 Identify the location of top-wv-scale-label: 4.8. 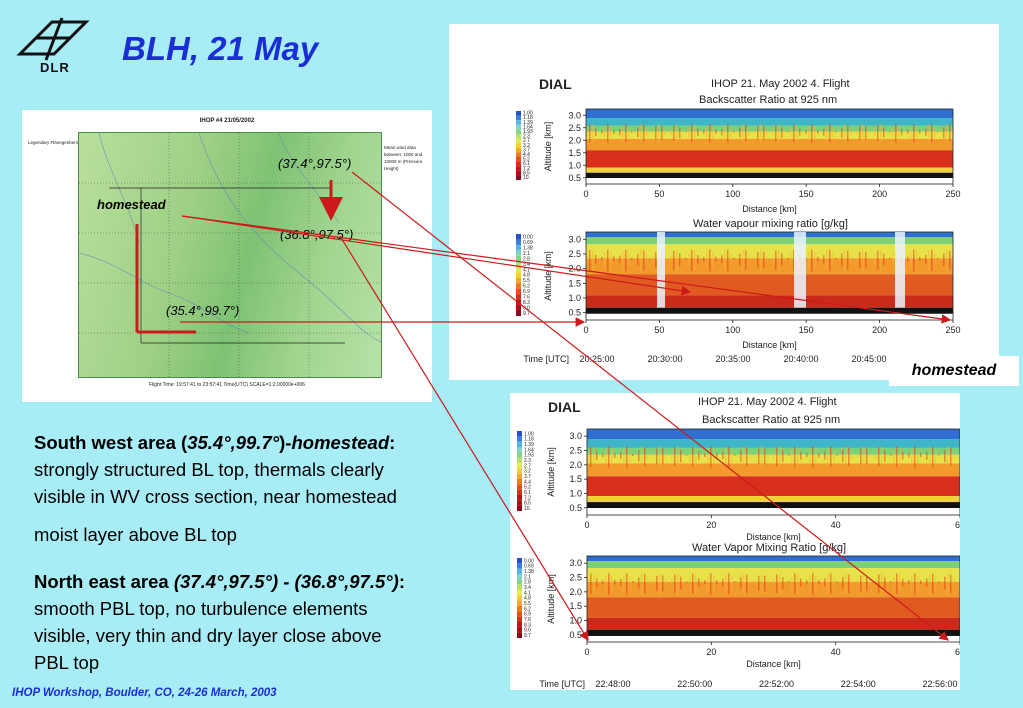
(526, 276).